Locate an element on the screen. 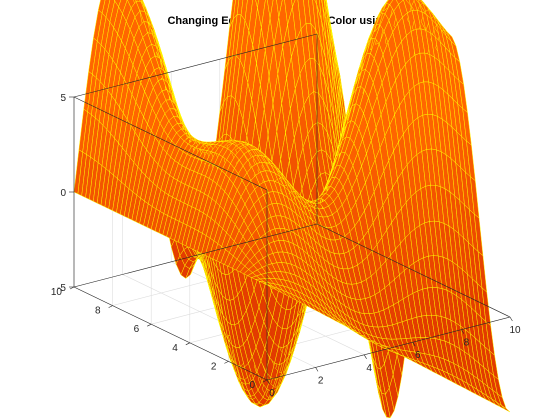 Image resolution: width=560 pixels, height=420 pixels. z-tick-label: -5 is located at coordinates (61, 288).